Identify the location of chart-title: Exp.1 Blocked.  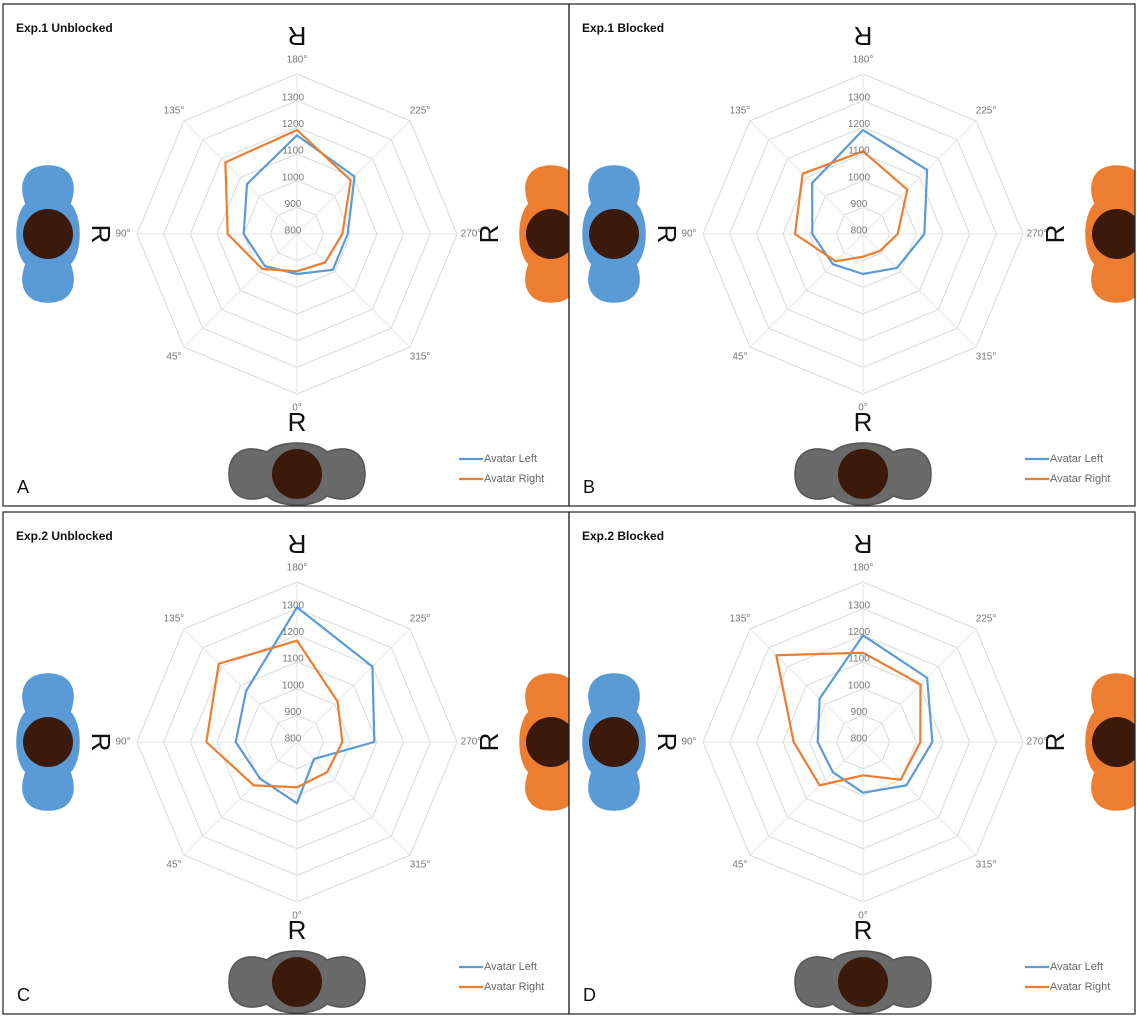
(623, 28).